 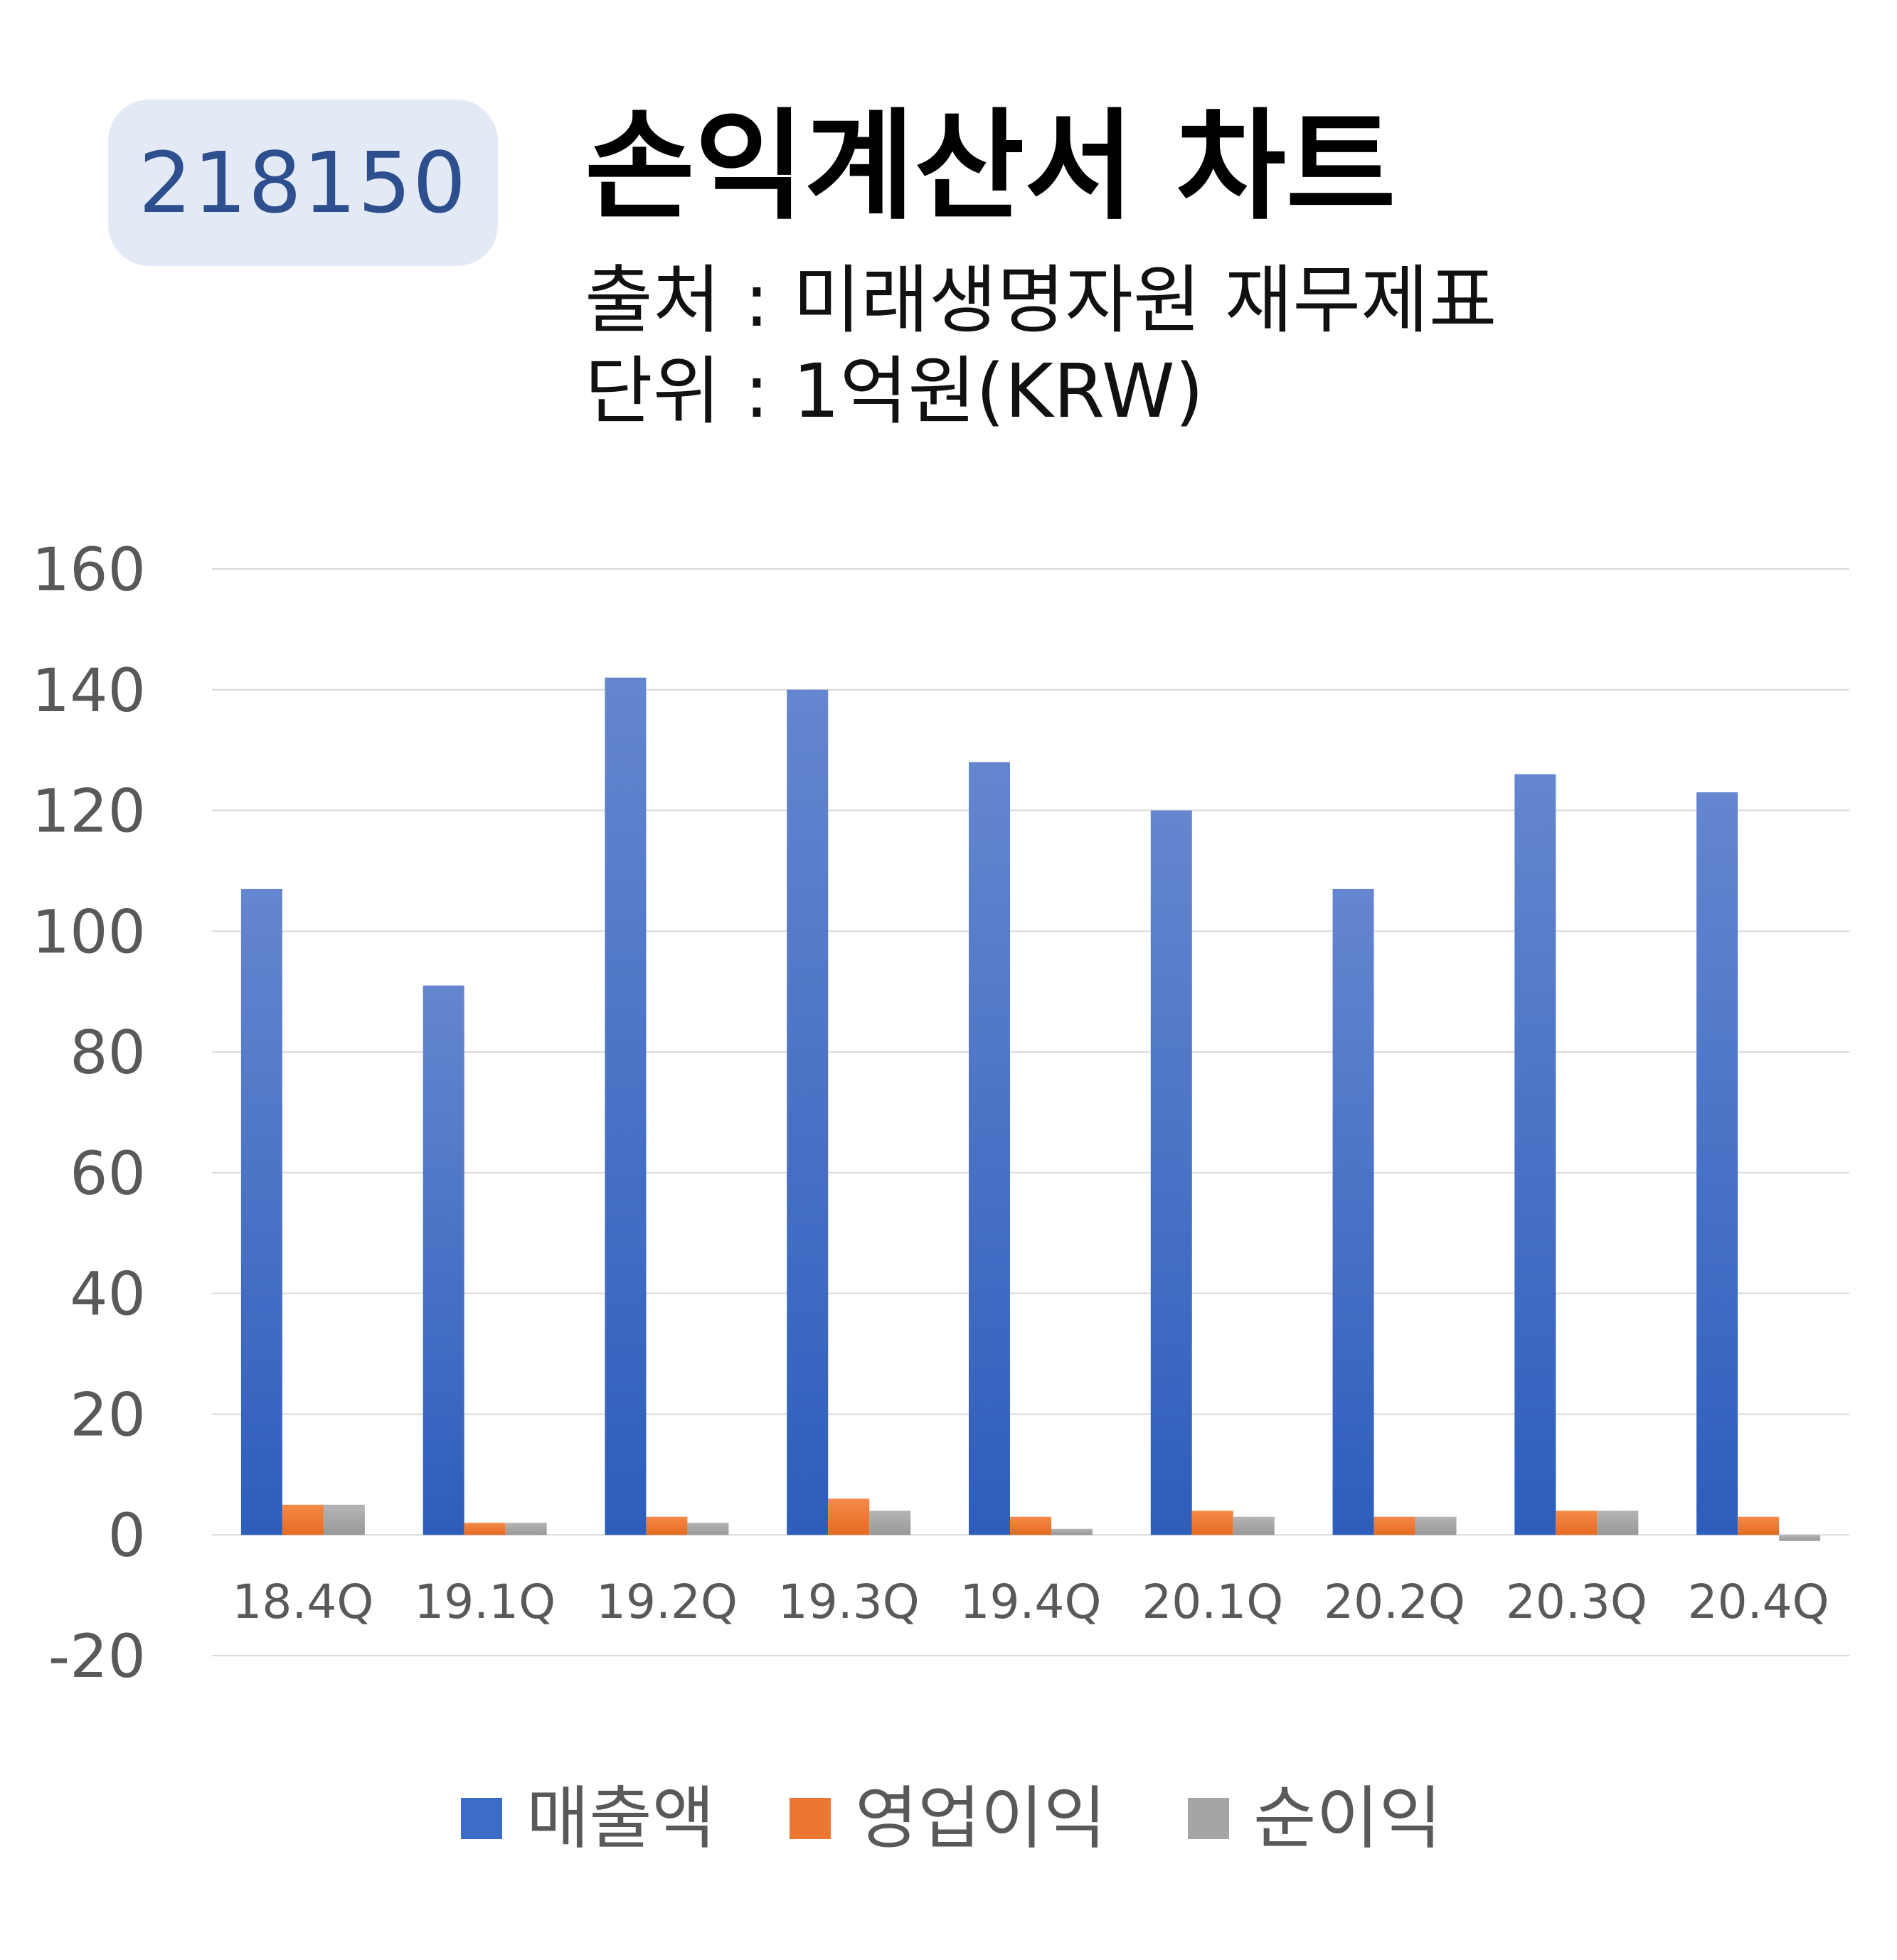 I want to click on y-tick-label: 140, so click(x=89, y=690).